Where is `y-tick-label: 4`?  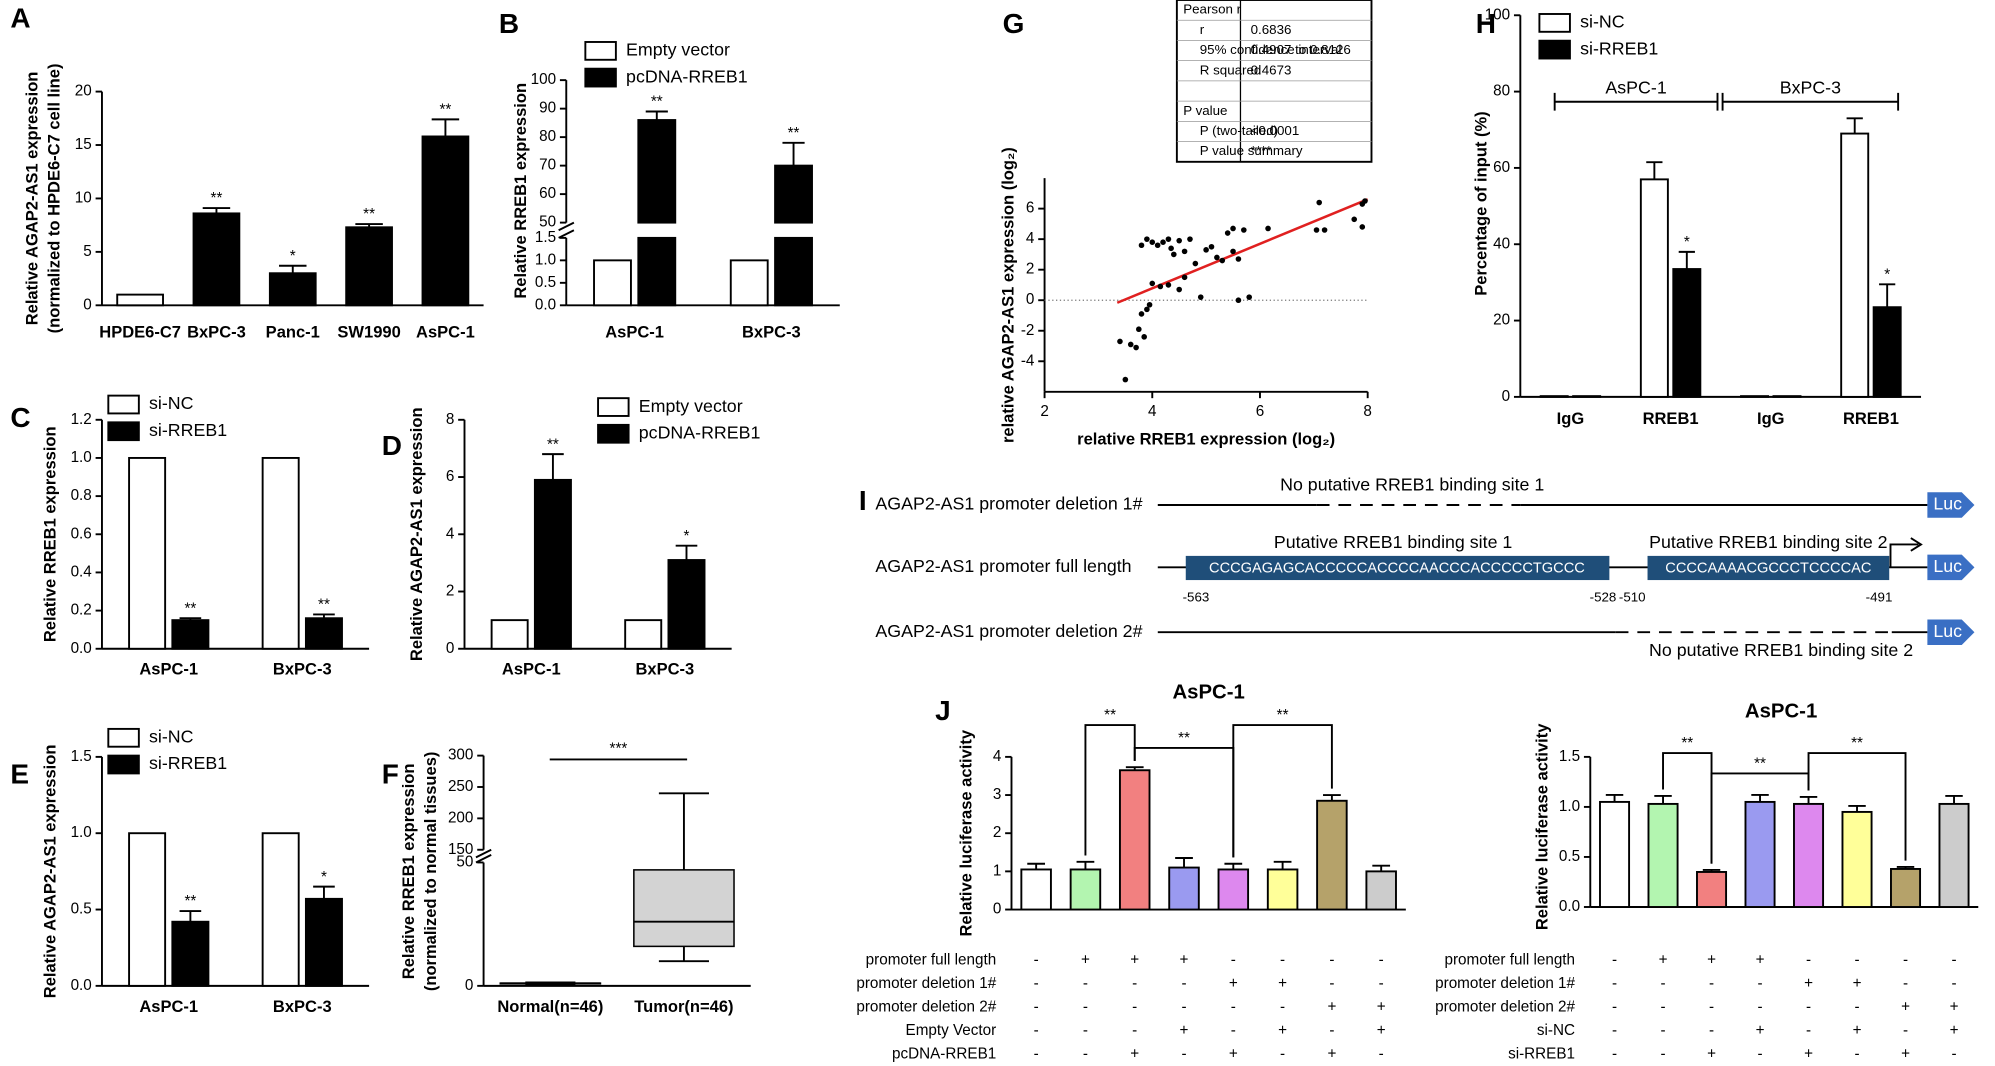 y-tick-label: 4 is located at coordinates (450, 533).